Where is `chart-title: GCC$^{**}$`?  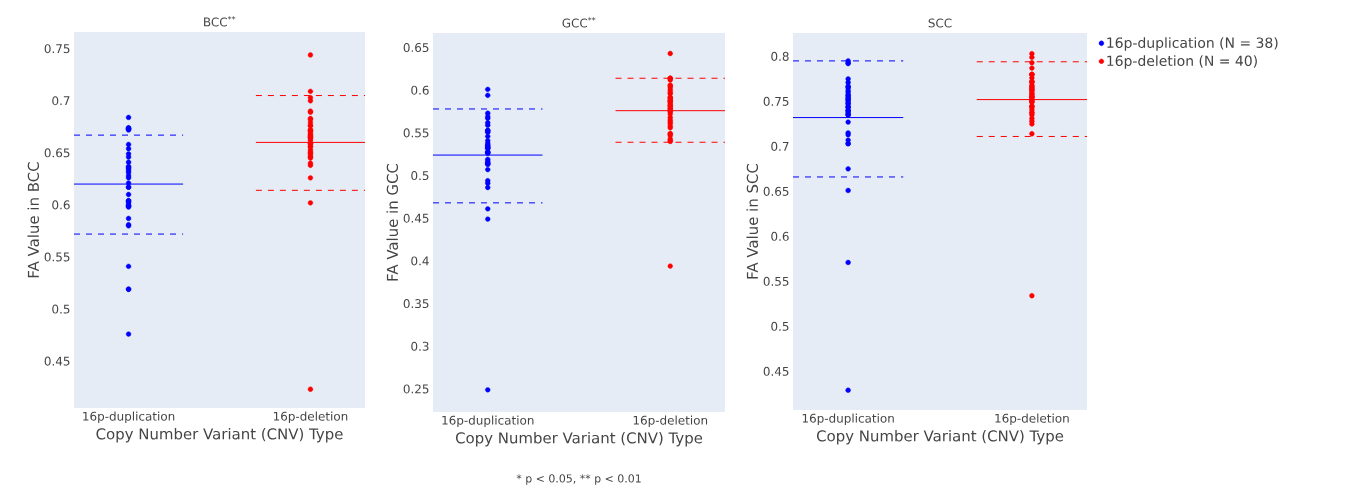
chart-title: GCC$^{**}$ is located at coordinates (579, 22).